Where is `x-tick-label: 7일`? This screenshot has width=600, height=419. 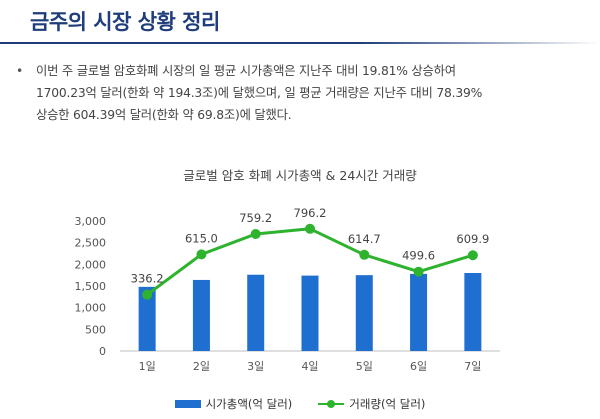
x-tick-label: 7일 is located at coordinates (472, 366).